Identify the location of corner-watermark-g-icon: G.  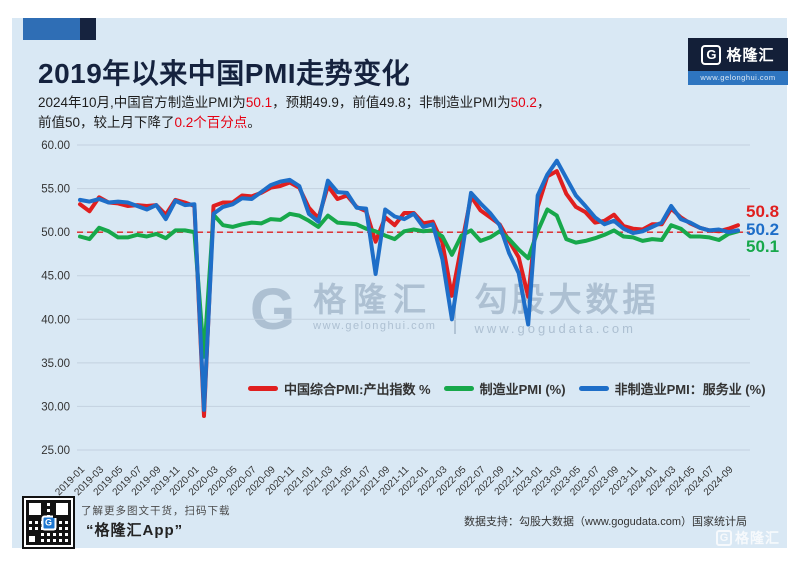
(724, 538).